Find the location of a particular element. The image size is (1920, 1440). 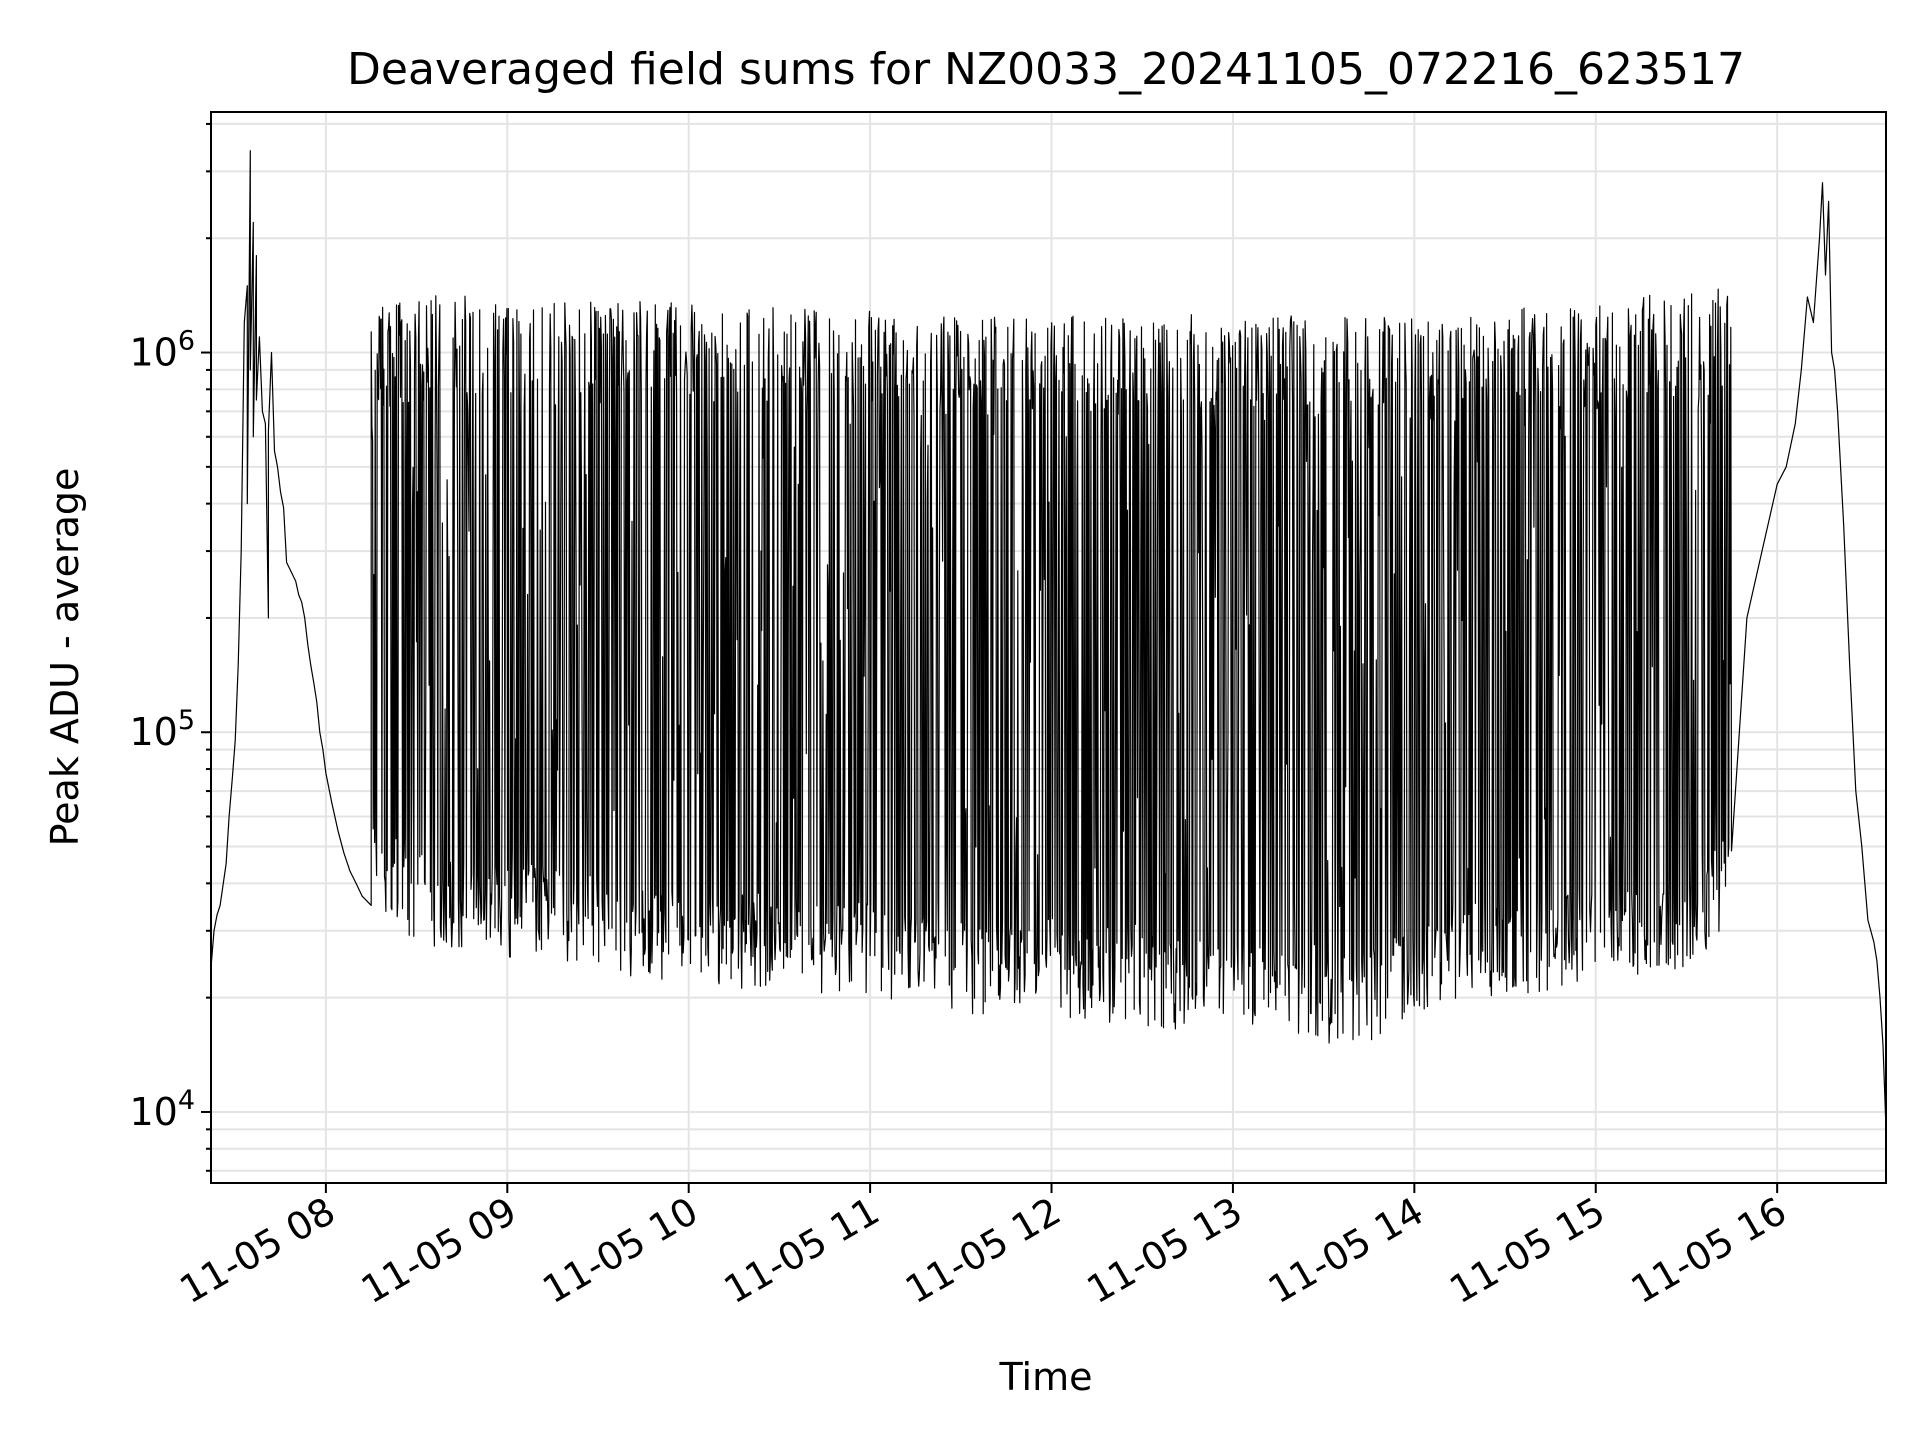

x-tick-label: 11-05 16 is located at coordinates (1709, 1251).